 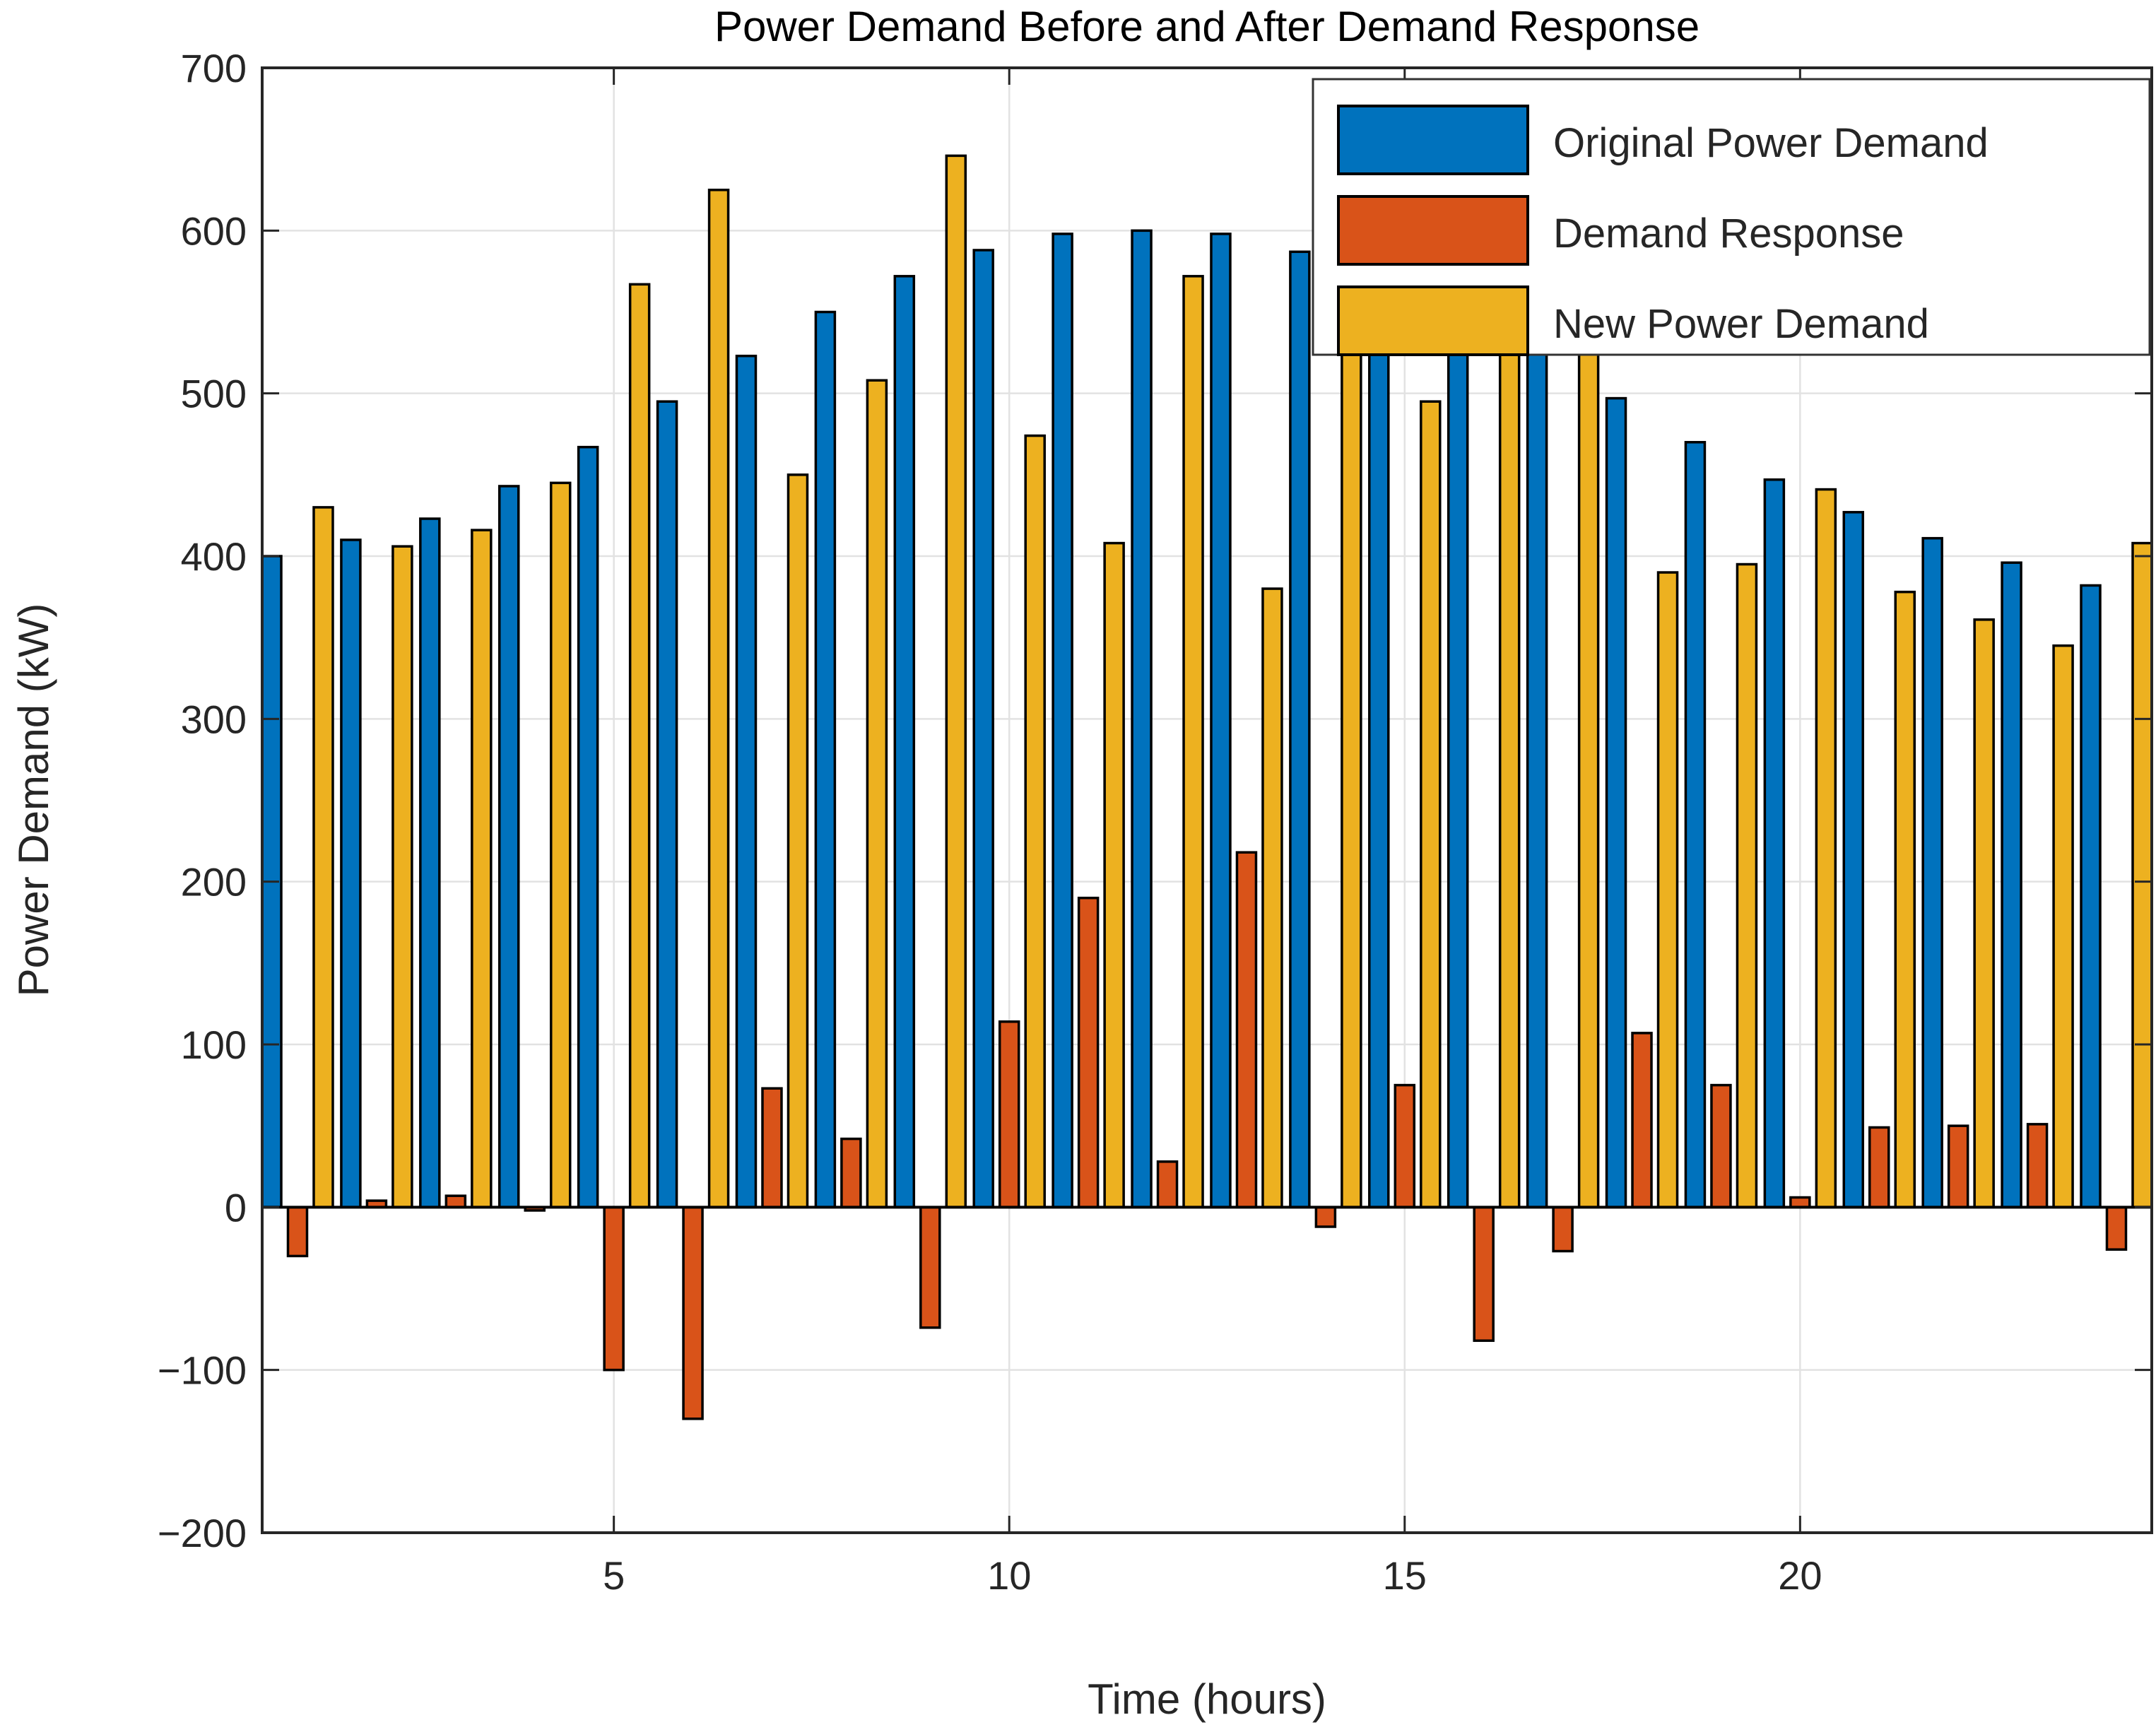 I want to click on legend-label-2: Demand Response, so click(x=1728, y=234).